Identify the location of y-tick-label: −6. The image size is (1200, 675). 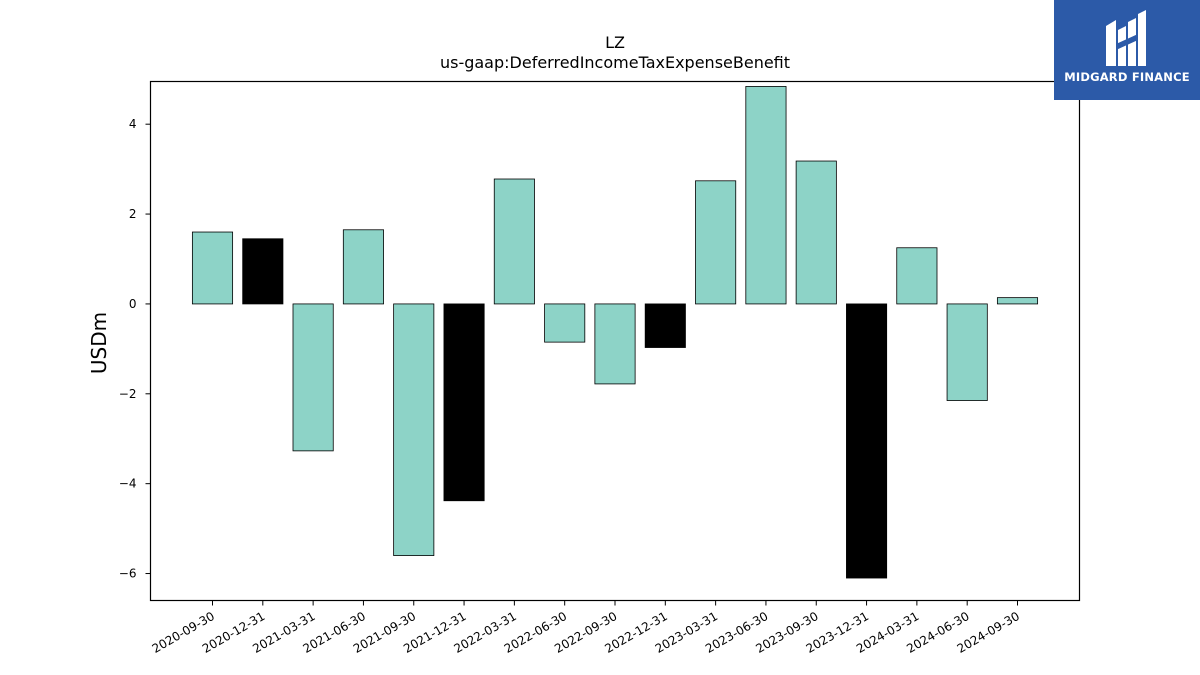
(128, 574).